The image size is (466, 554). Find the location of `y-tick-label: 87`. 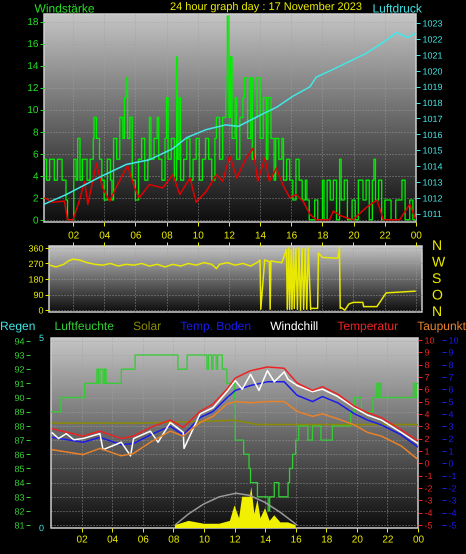

y-tick-label: 87 is located at coordinates (19, 441).